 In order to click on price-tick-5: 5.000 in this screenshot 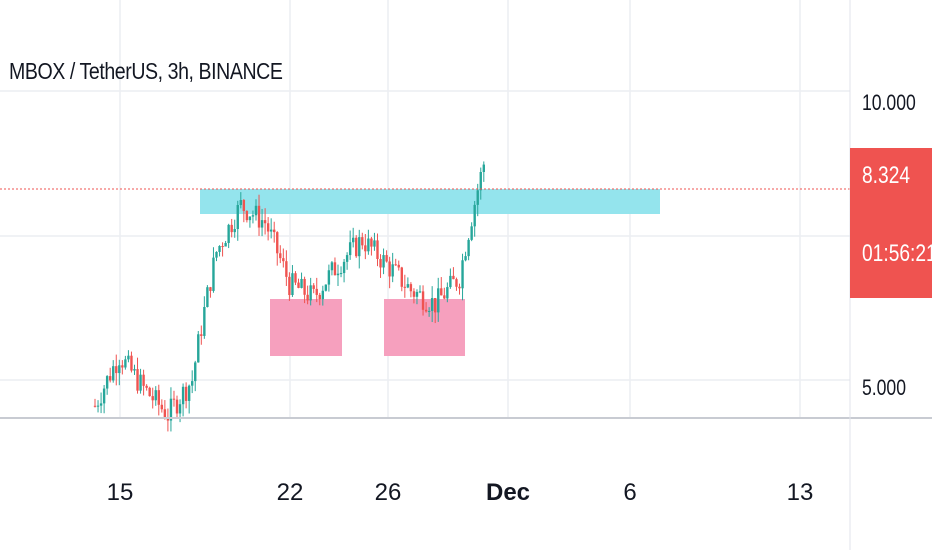, I will do `click(884, 388)`.